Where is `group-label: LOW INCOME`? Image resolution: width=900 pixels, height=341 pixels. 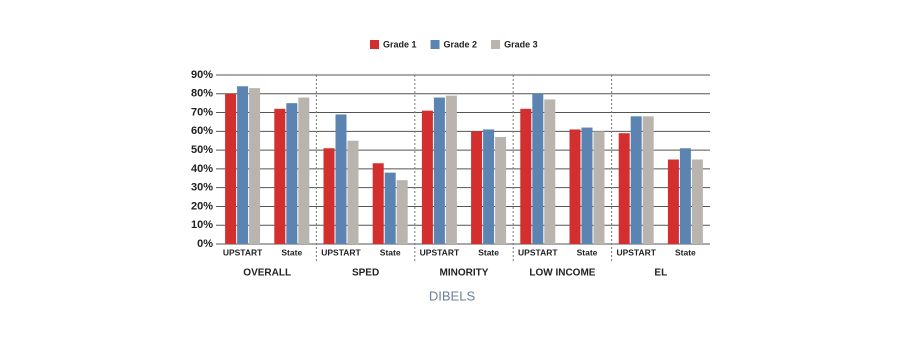
group-label: LOW INCOME is located at coordinates (562, 273).